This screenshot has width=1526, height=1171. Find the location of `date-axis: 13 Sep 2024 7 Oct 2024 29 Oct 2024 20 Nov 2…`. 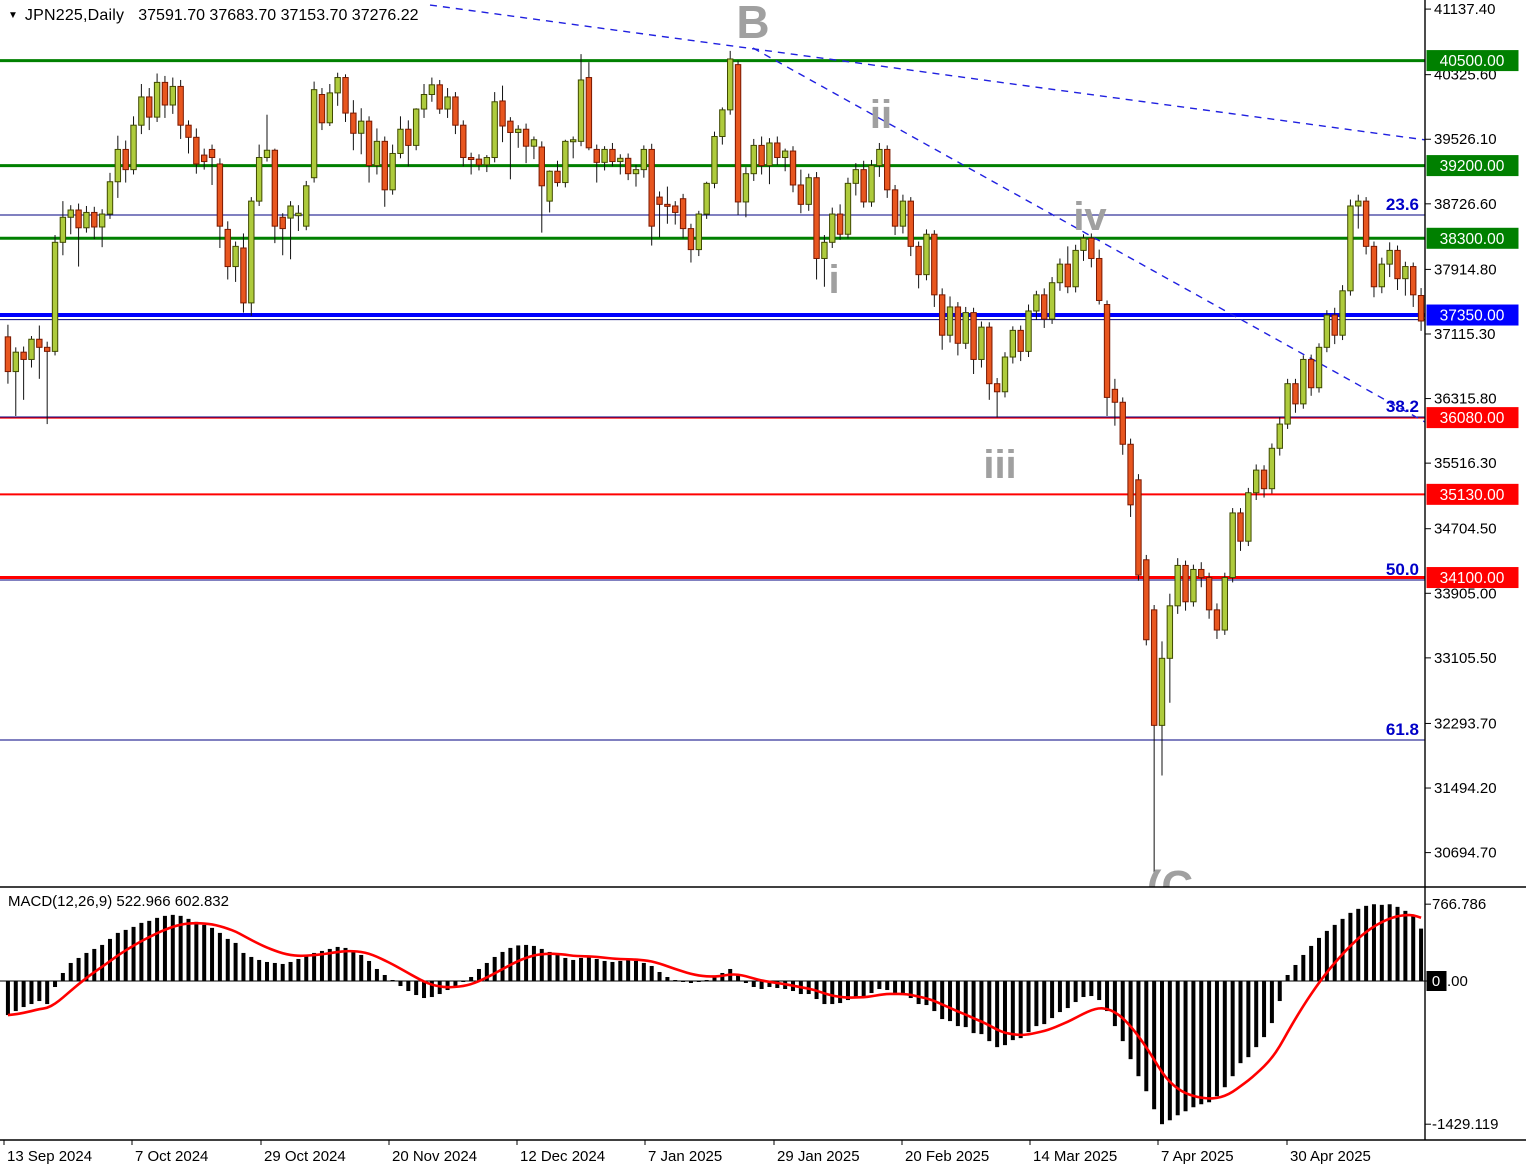

date-axis: 13 Sep 2024 7 Oct 2024 29 Oct 2024 20 Nov 2… is located at coordinates (687, 1152).